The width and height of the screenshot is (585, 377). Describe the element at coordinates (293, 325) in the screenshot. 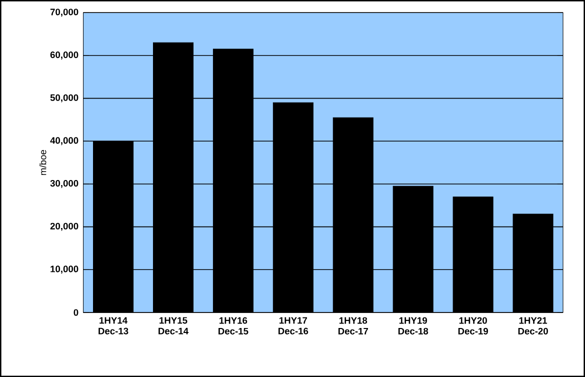

I see `x-tick-label: 1HY17 Dec-16` at that location.